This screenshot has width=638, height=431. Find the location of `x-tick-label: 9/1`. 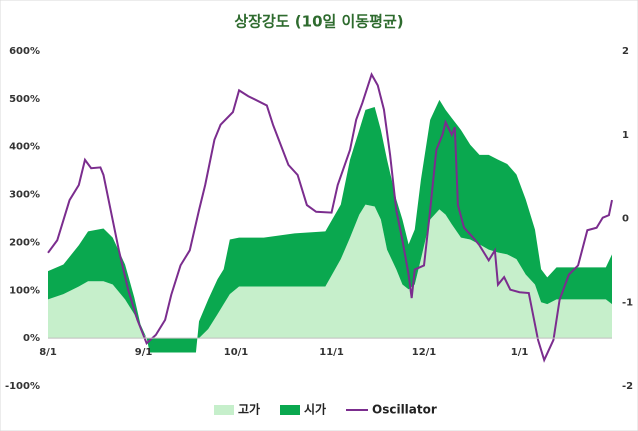

x-tick-label: 9/1 is located at coordinates (144, 352).